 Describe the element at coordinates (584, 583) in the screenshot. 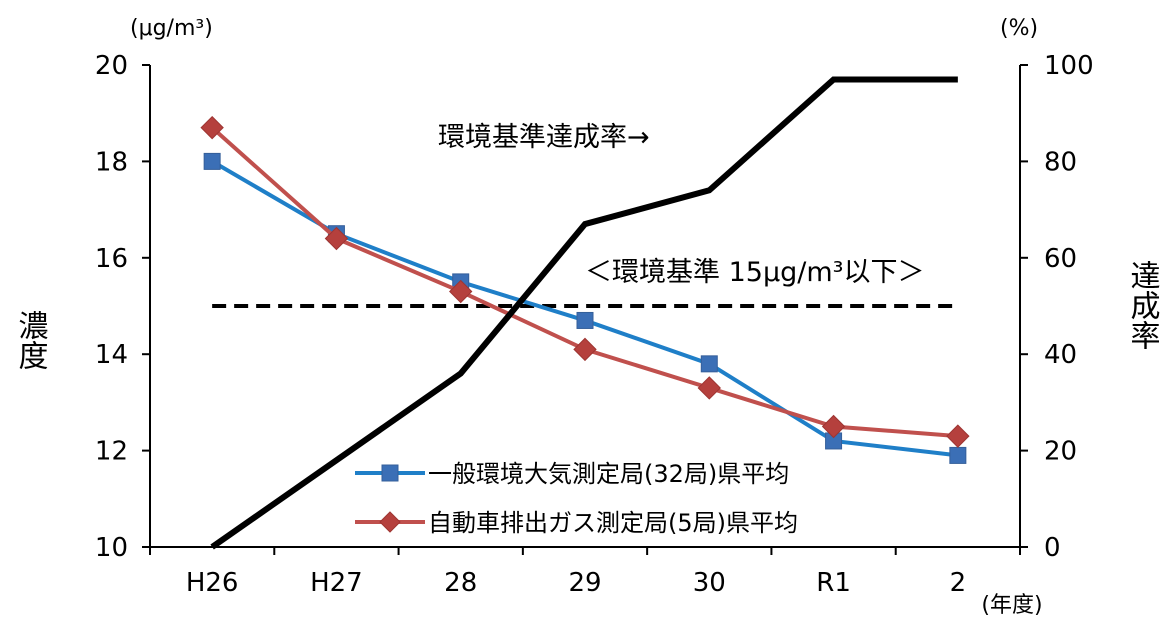

I see `x-tick-label: 29` at that location.